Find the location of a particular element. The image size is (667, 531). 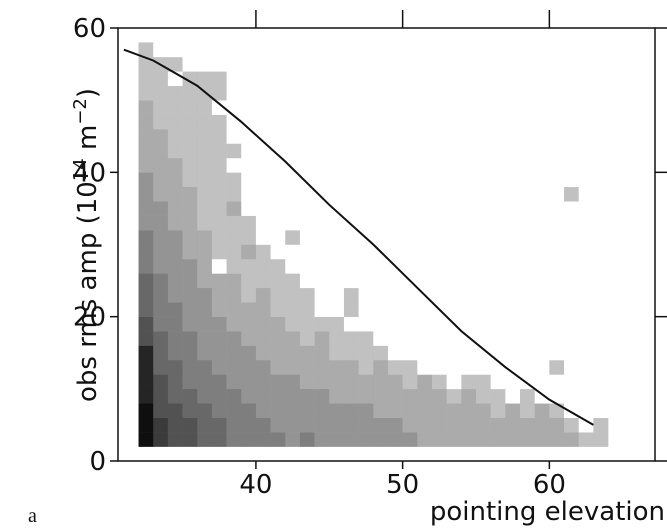

y-label-sup: −2 is located at coordinates (80, 111).